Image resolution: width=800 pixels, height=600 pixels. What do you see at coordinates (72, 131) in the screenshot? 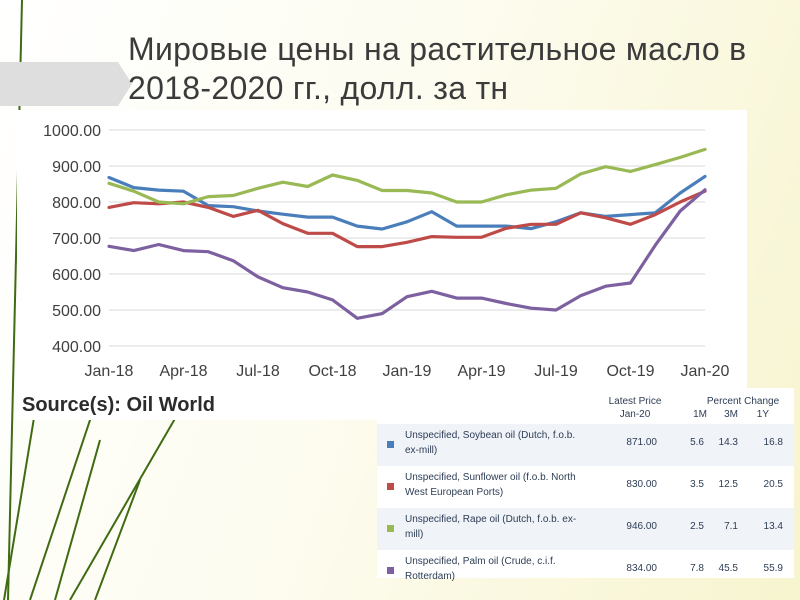
I see `y-tick-label: 1000.00` at bounding box center [72, 131].